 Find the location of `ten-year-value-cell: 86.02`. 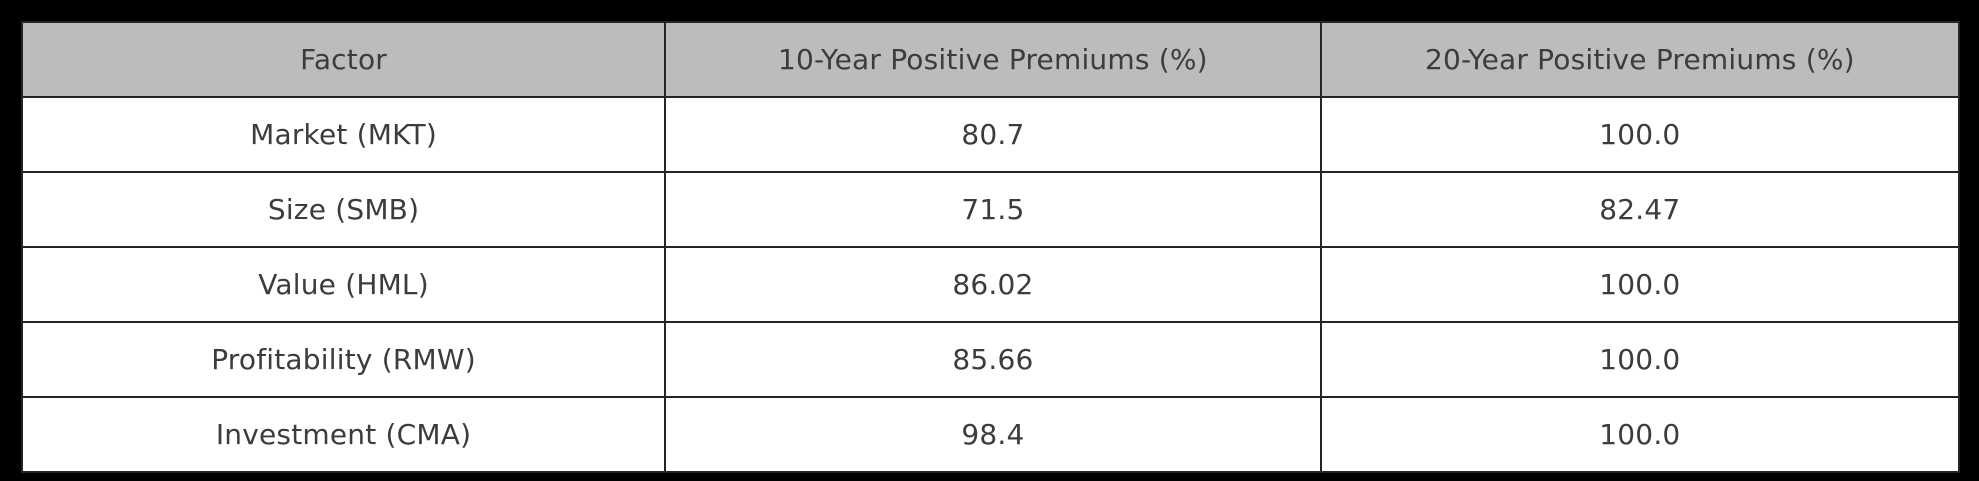

ten-year-value-cell: 86.02 is located at coordinates (993, 284).